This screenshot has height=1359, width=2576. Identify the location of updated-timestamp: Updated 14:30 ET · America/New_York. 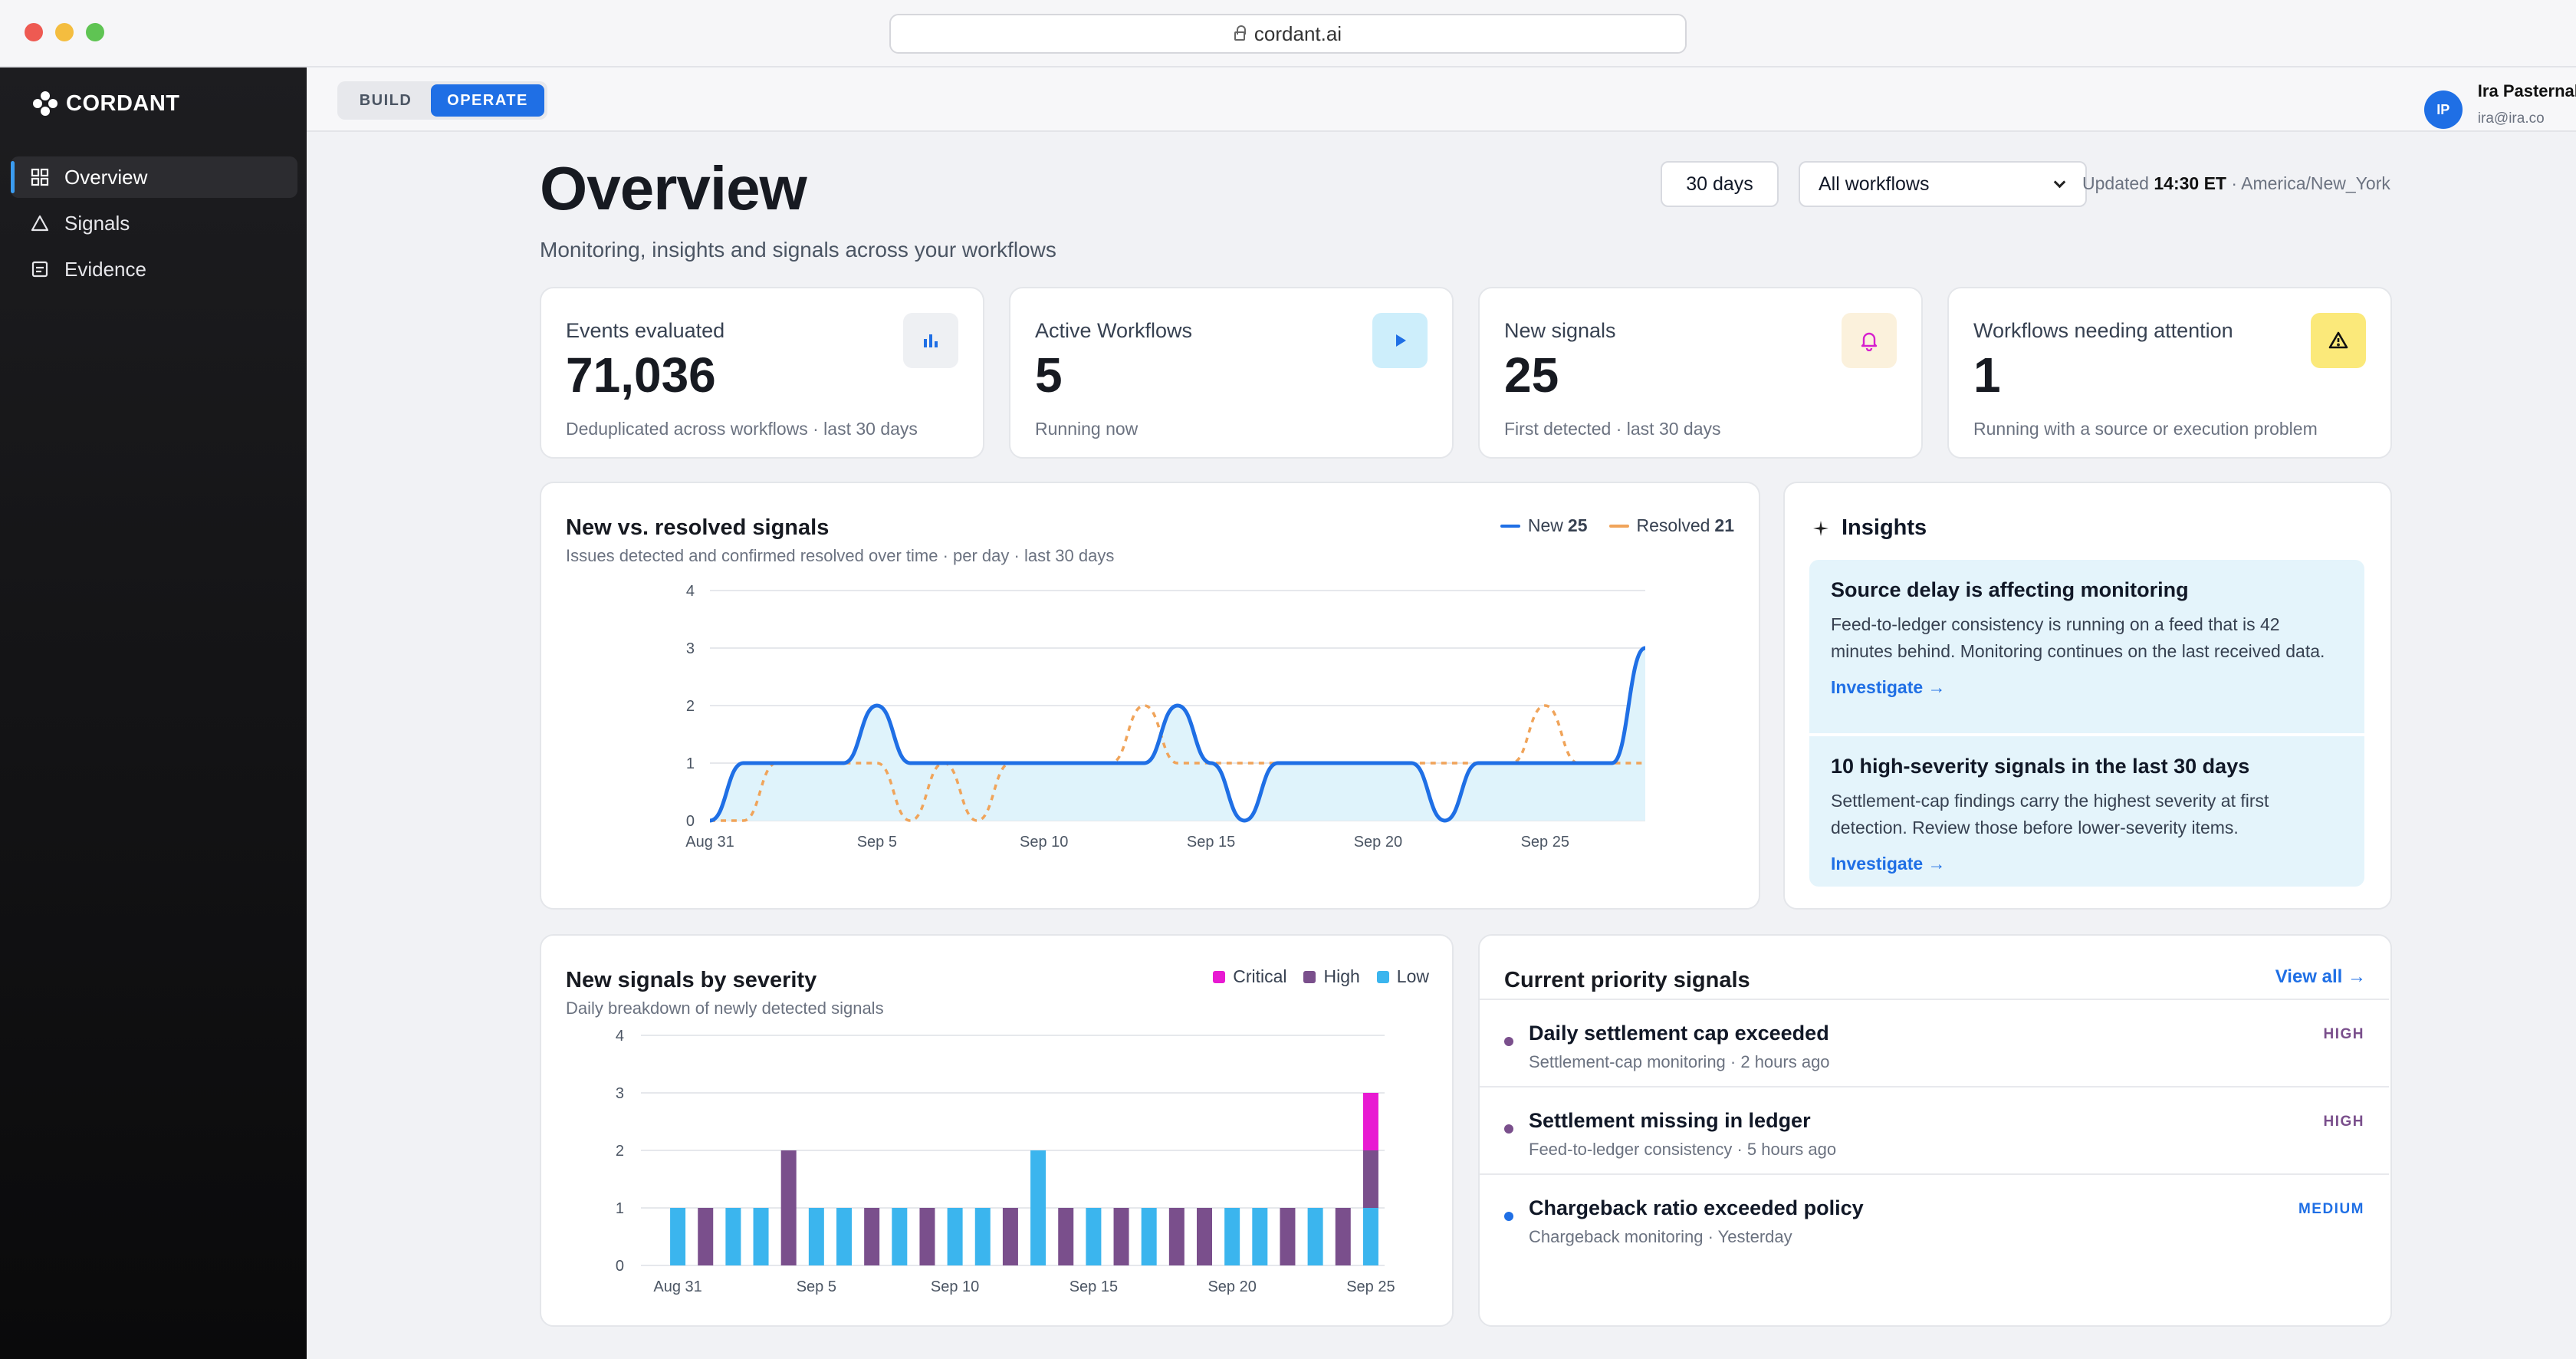
(2236, 183).